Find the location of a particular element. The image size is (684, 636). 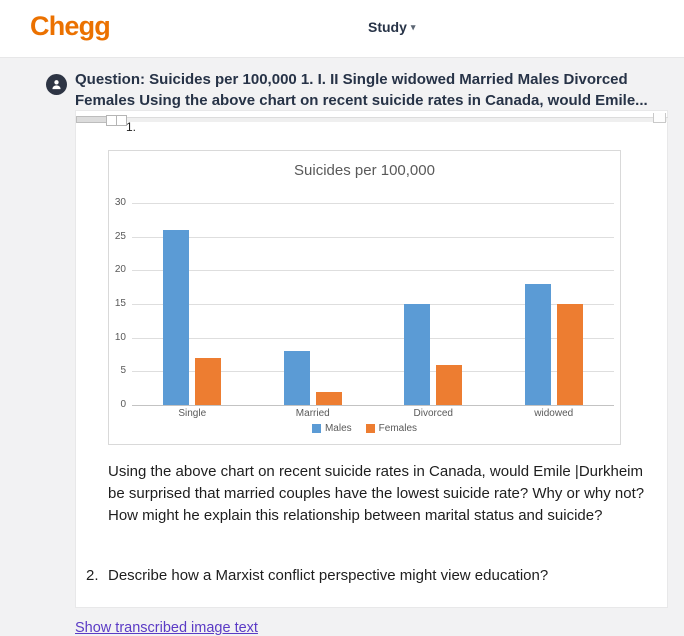

legend-swatch-males is located at coordinates (316, 428).